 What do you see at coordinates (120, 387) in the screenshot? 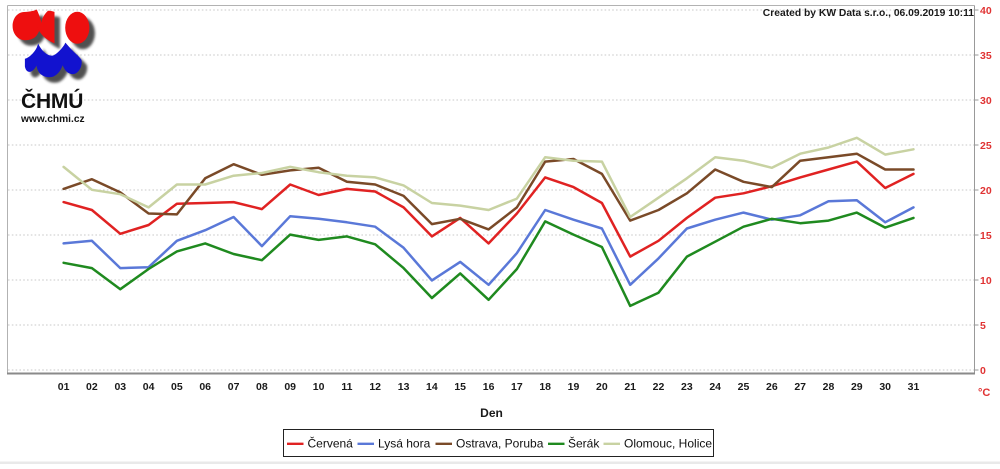
I see `svg-text: 03` at bounding box center [120, 387].